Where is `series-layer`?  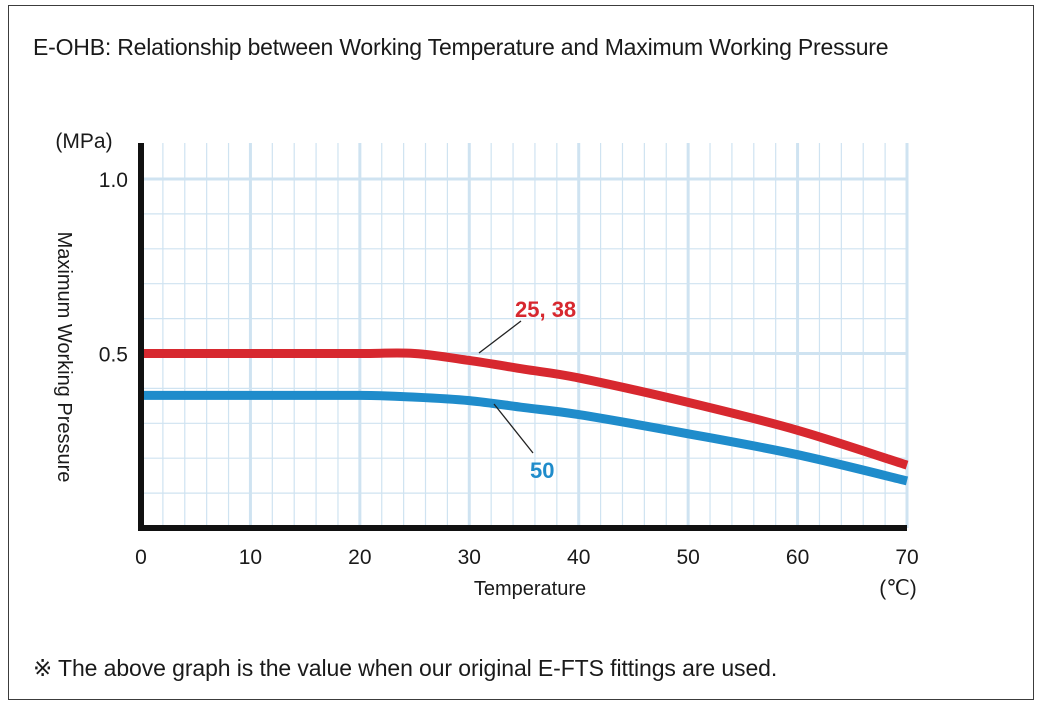
series-layer is located at coordinates (524, 417).